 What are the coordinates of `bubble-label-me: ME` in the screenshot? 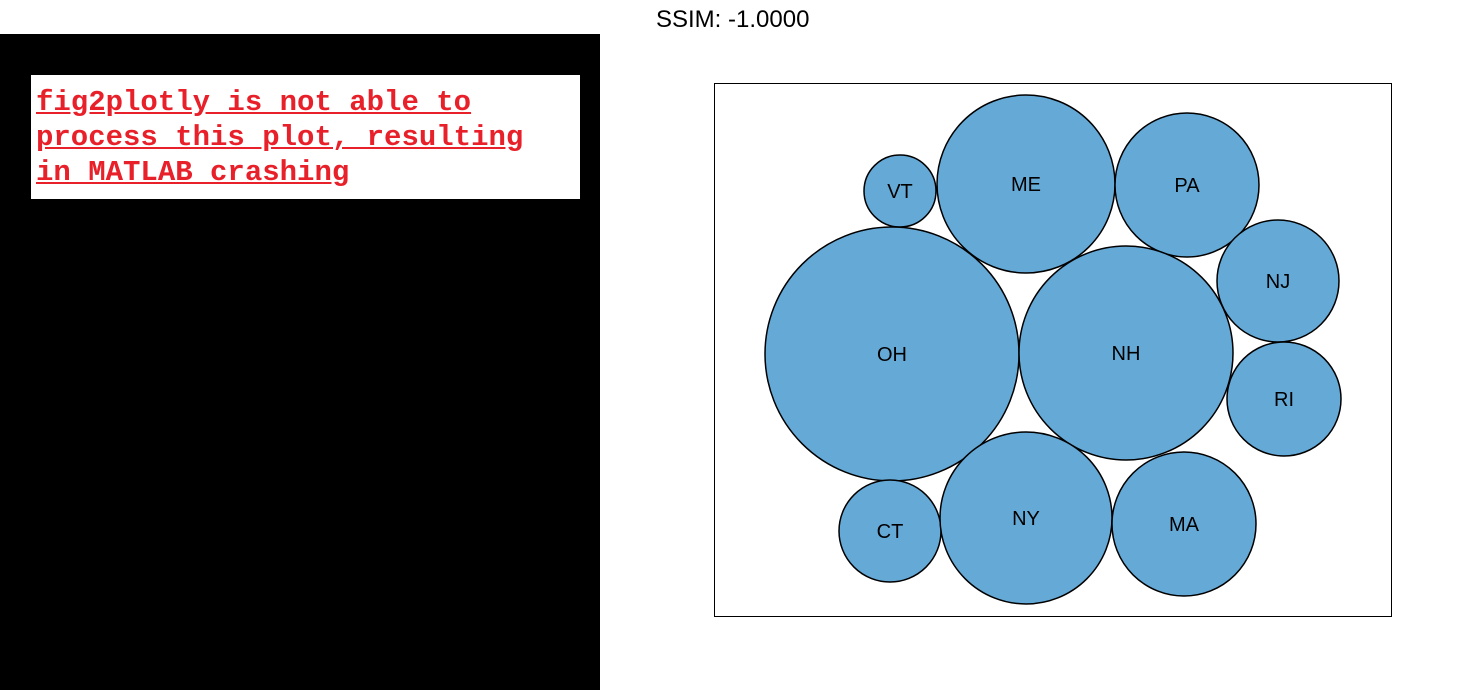 It's located at (1026, 185).